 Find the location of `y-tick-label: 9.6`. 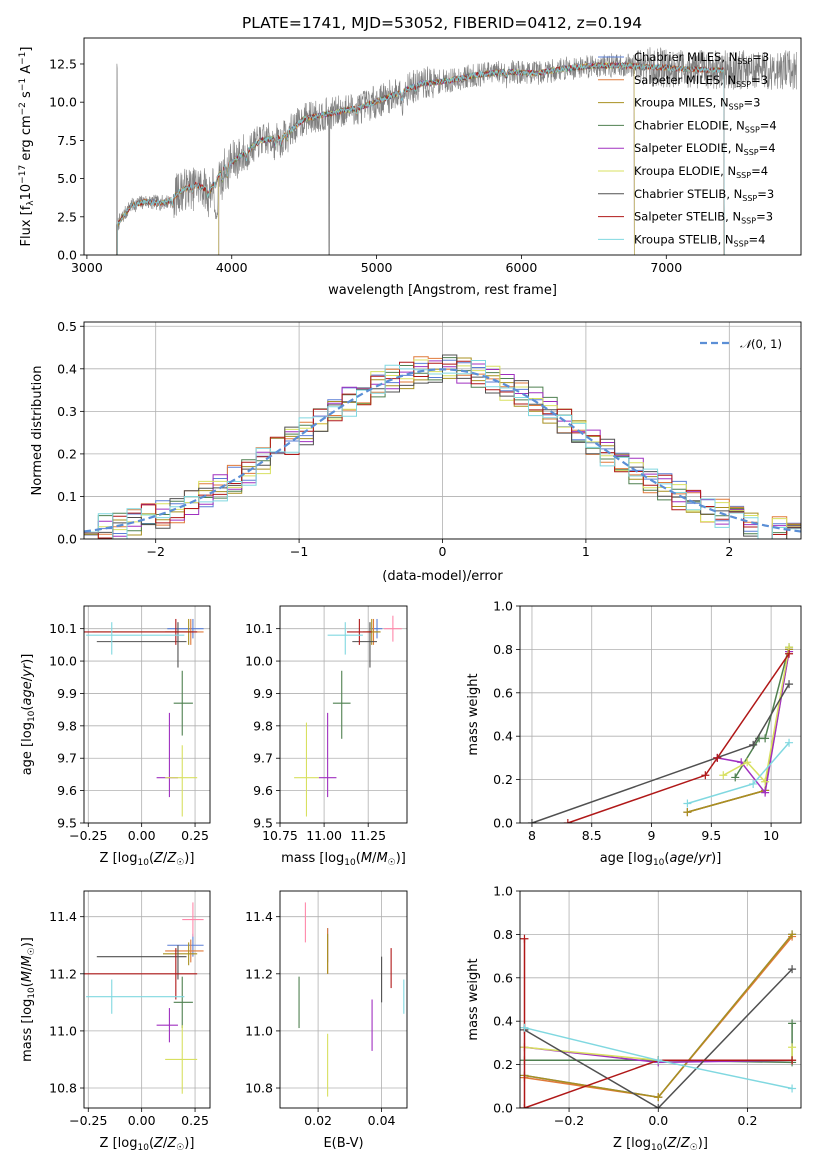

y-tick-label: 9.6 is located at coordinates (263, 790).